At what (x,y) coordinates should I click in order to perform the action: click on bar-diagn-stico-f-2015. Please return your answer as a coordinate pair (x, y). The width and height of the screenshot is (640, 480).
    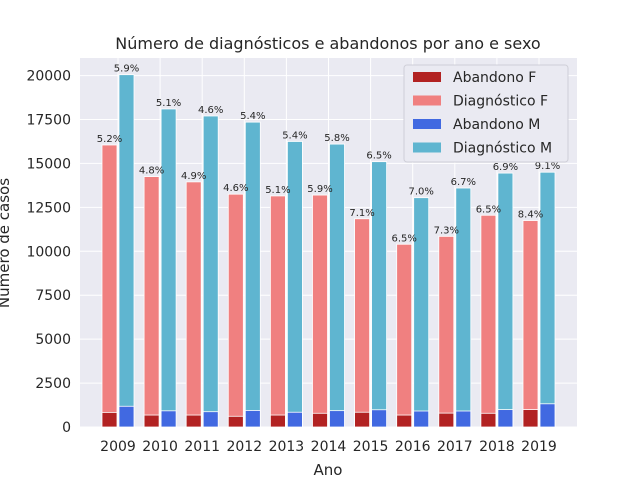
    Looking at the image, I should click on (362, 323).